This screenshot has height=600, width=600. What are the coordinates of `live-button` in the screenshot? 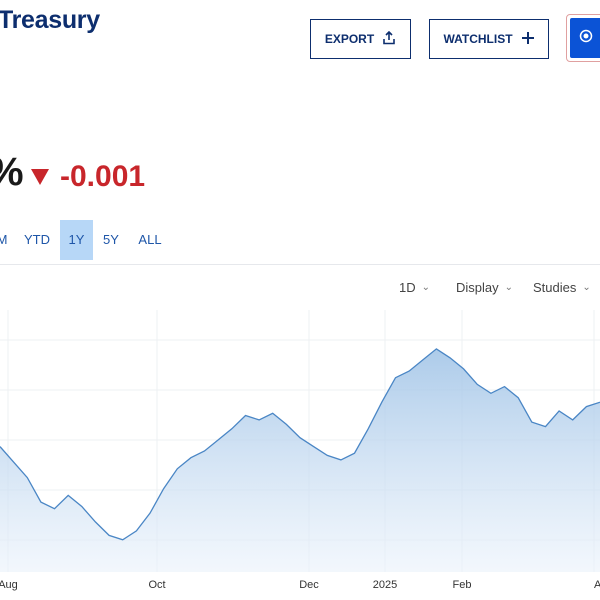 It's located at (583, 38).